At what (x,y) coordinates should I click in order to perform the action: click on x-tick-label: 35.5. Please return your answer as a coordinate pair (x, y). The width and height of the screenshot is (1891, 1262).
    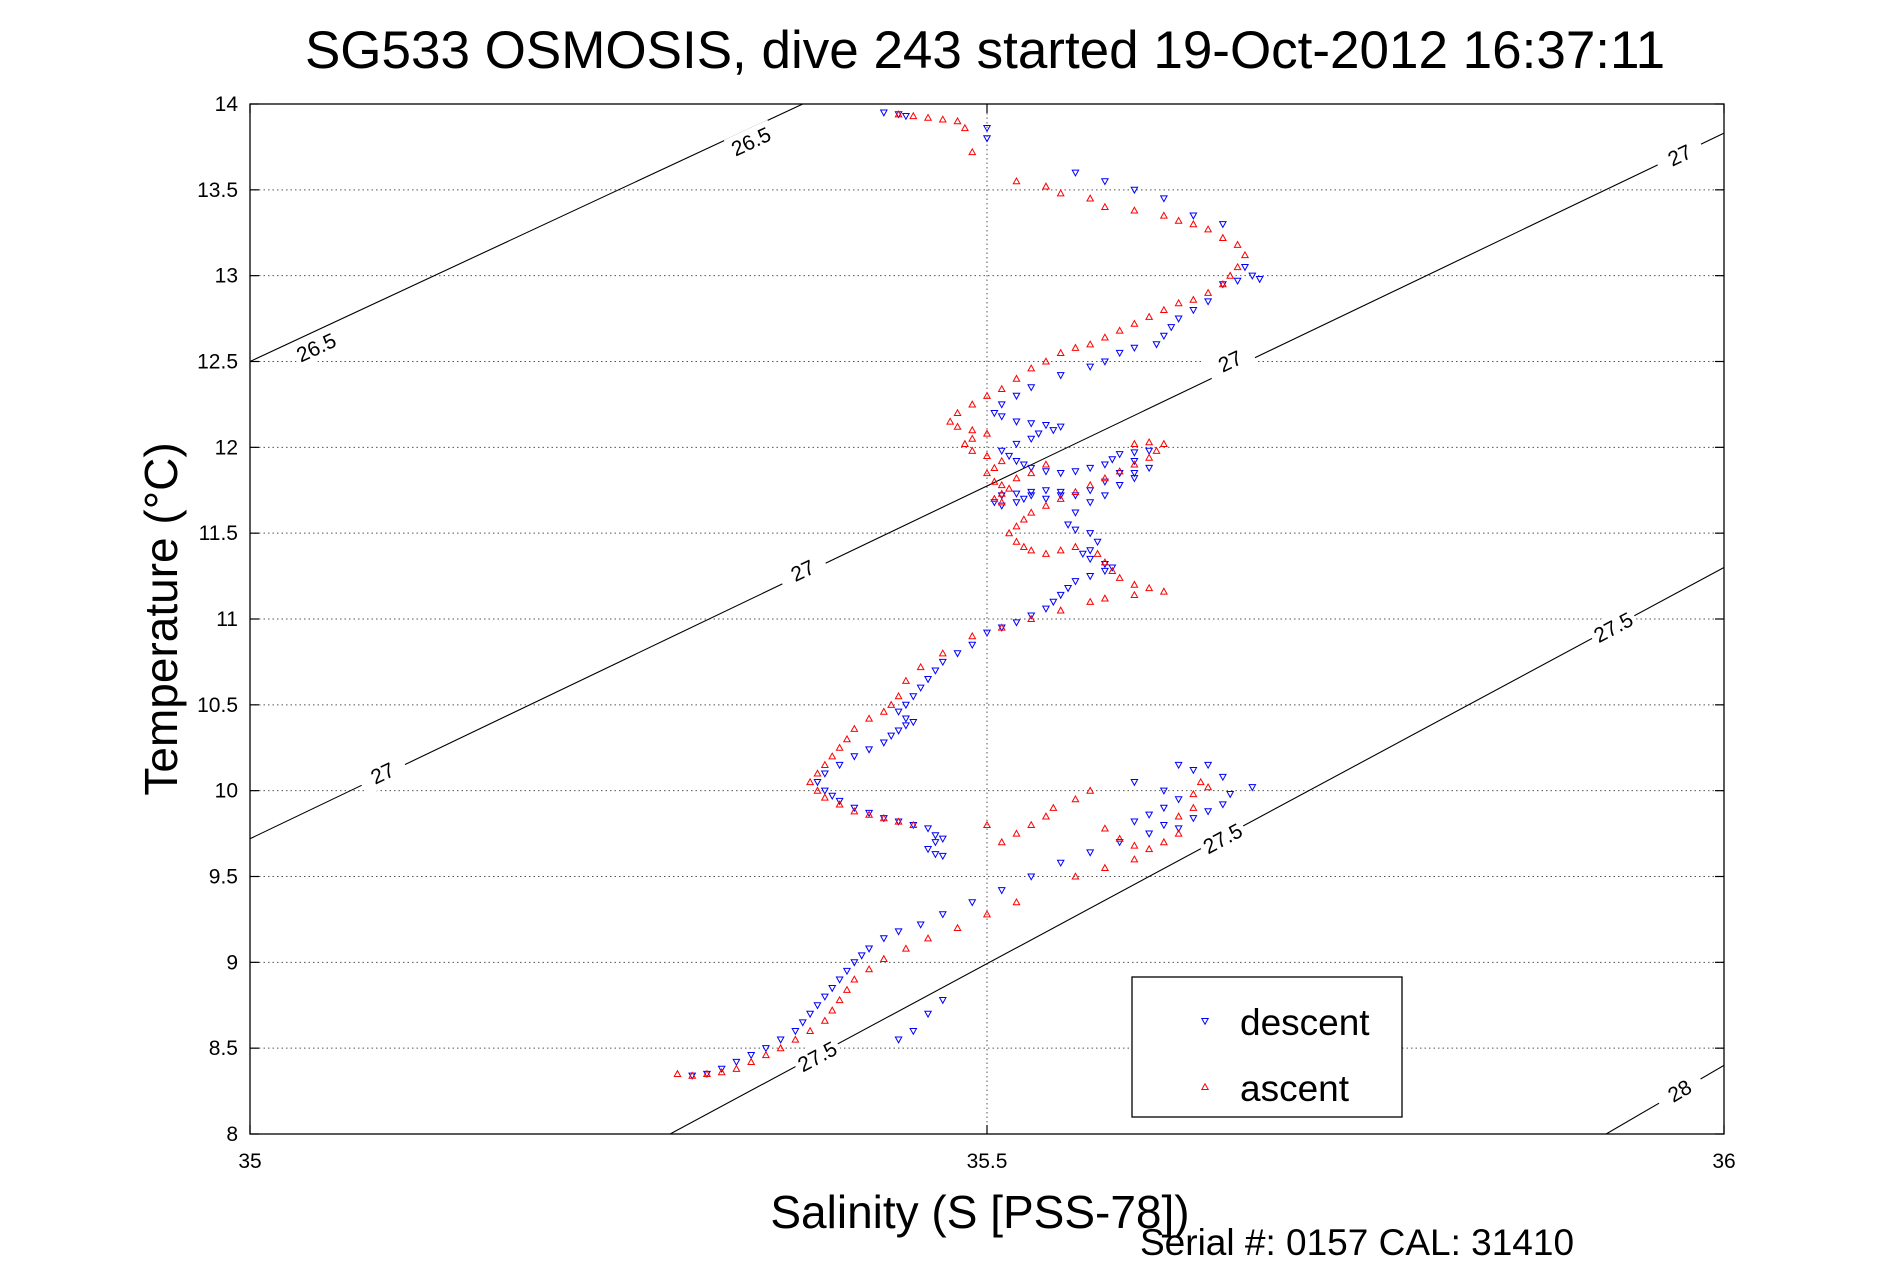
    Looking at the image, I should click on (987, 1161).